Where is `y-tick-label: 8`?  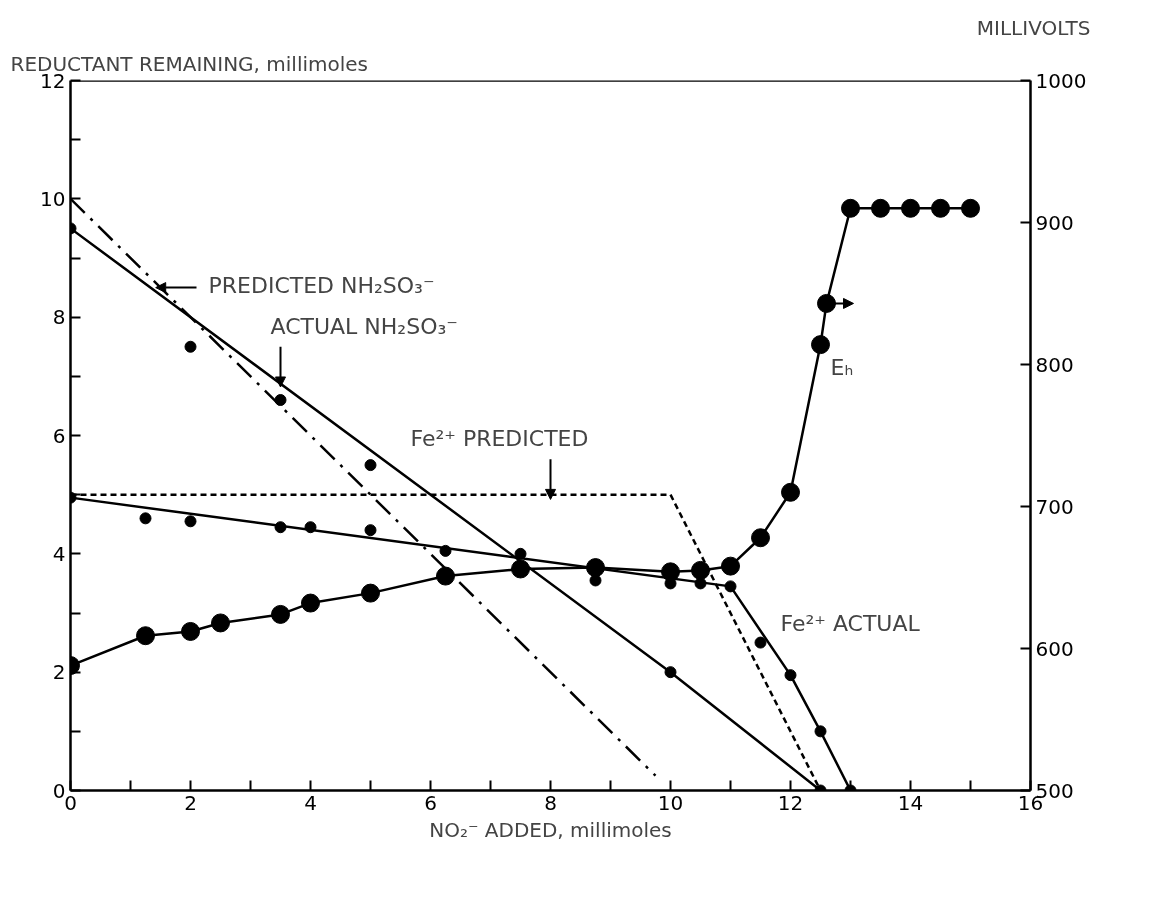
y-tick-label: 8 is located at coordinates (59, 317).